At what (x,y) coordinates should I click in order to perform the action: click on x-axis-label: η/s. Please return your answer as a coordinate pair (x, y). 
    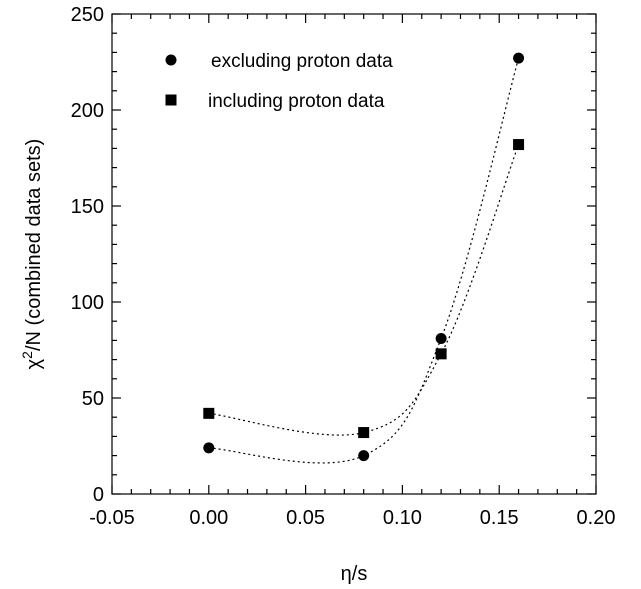
    Looking at the image, I should click on (354, 574).